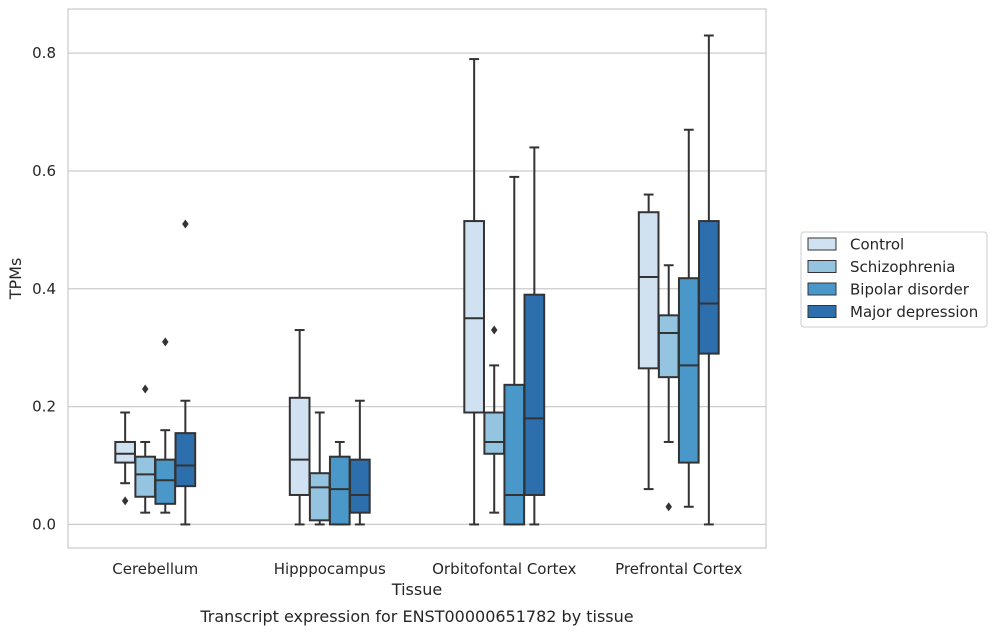 This screenshot has width=997, height=634. Describe the element at coordinates (15, 279) in the screenshot. I see `y-axis-label: TPMs` at that location.